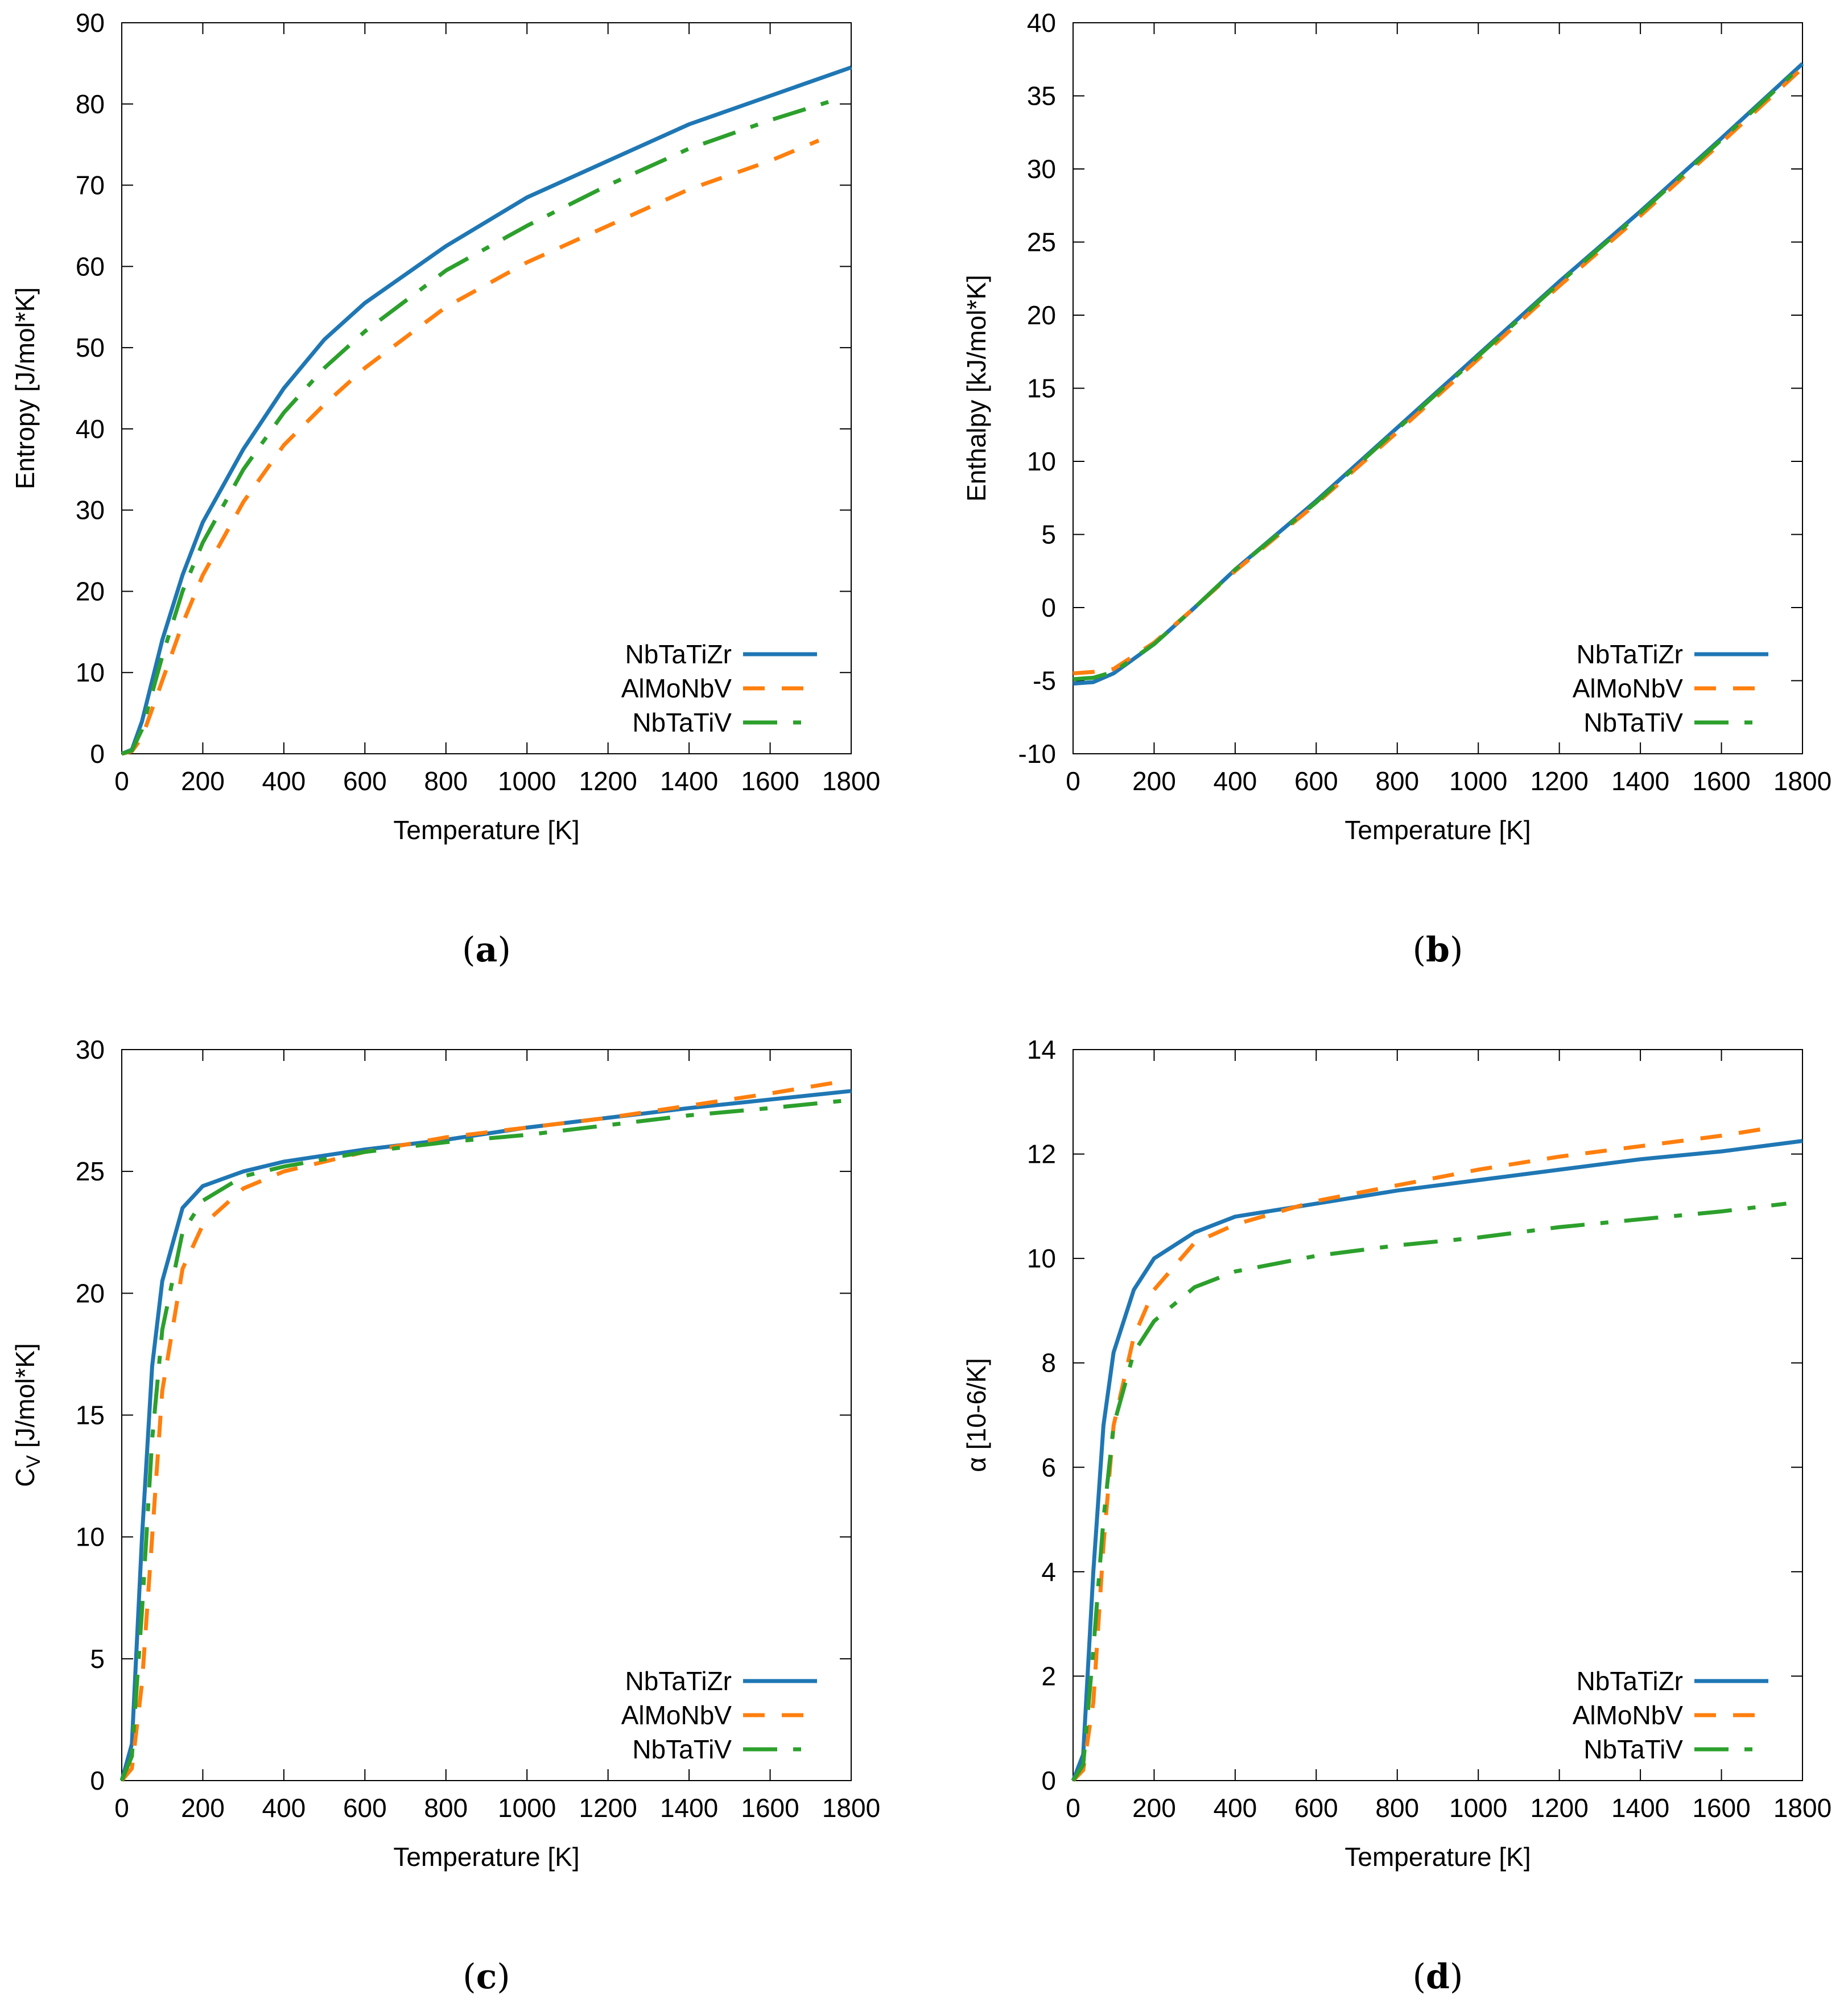 The width and height of the screenshot is (1848, 2007). What do you see at coordinates (1048, 1467) in the screenshot?
I see `y-tick-label: 6` at bounding box center [1048, 1467].